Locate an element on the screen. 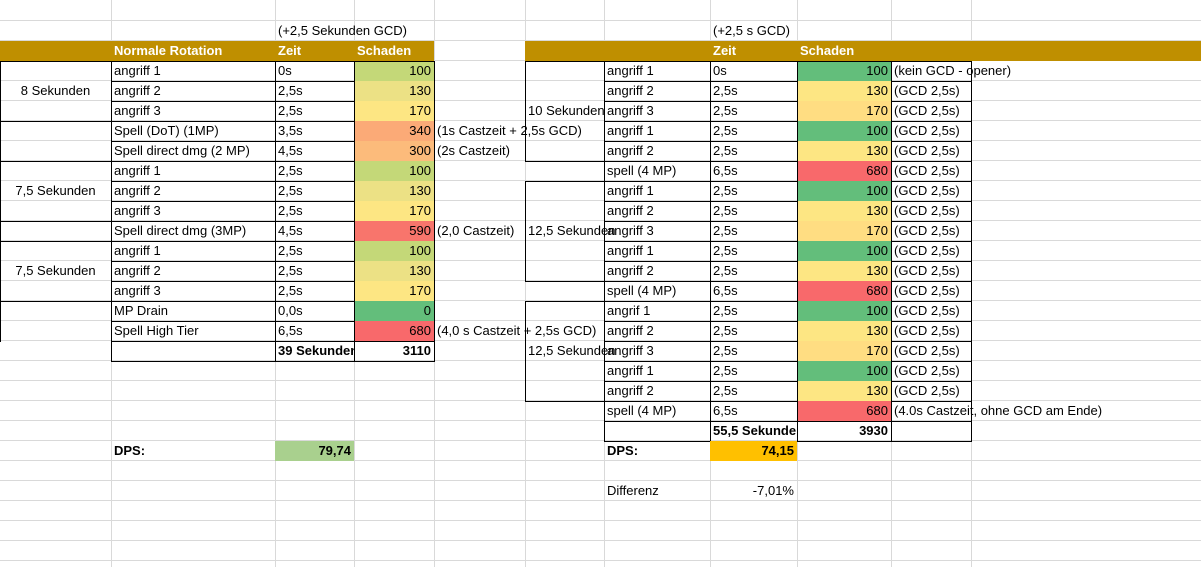 The width and height of the screenshot is (1201, 567). left-rotation-step-damage: 680 is located at coordinates (420, 330).